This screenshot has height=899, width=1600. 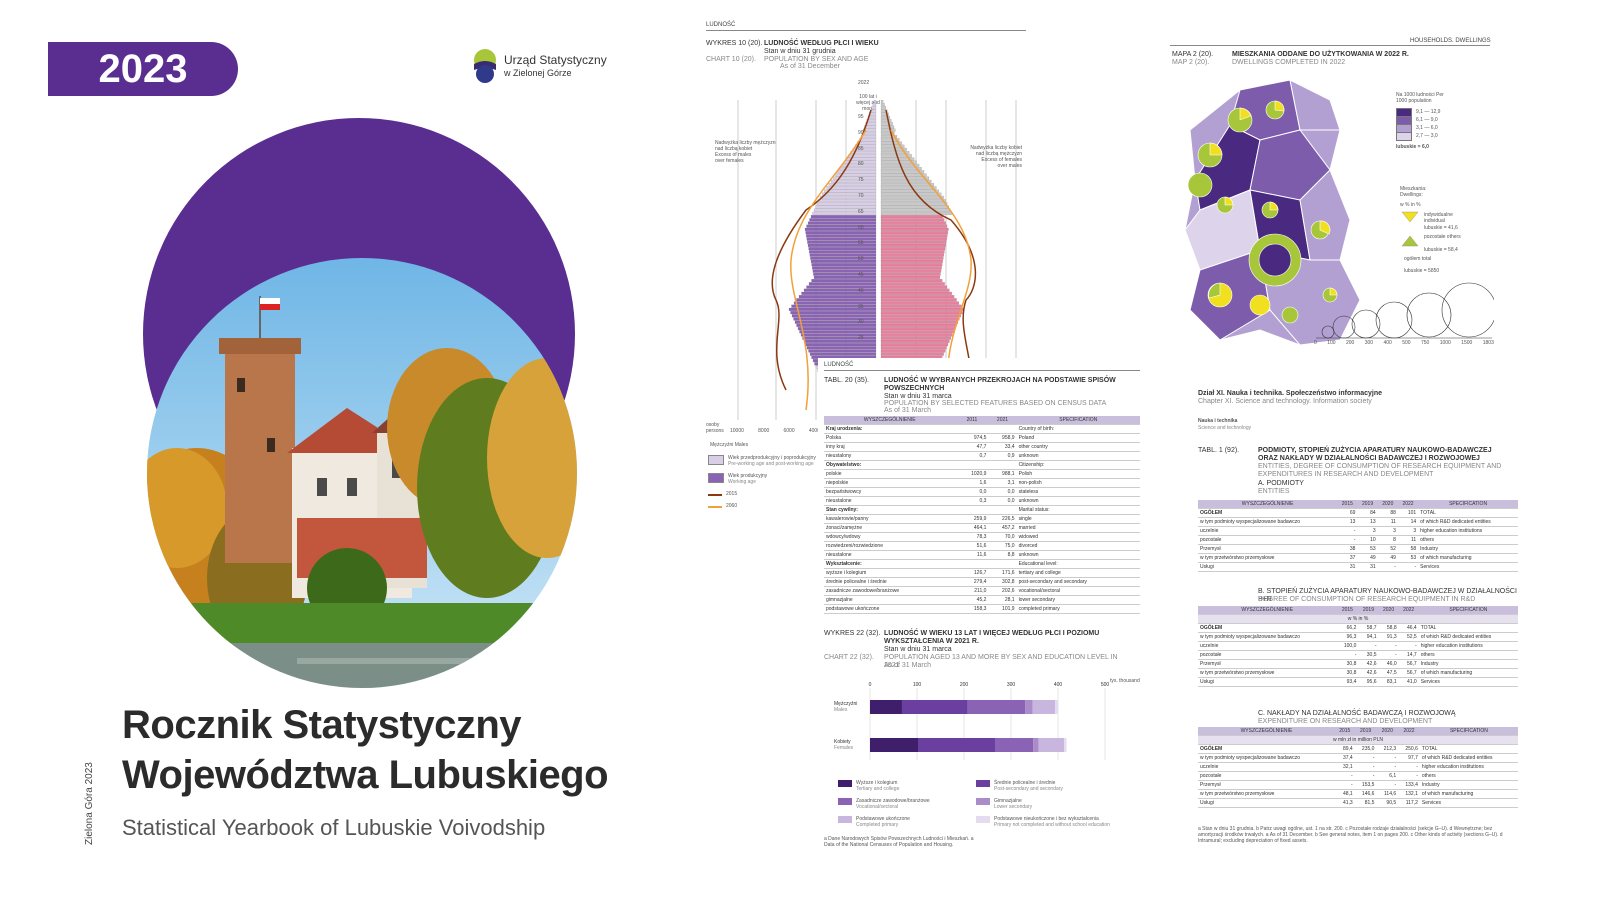 What do you see at coordinates (890, 591) in the screenshot?
I see `table-cell: zasadnicze zawodowe/branżowe` at bounding box center [890, 591].